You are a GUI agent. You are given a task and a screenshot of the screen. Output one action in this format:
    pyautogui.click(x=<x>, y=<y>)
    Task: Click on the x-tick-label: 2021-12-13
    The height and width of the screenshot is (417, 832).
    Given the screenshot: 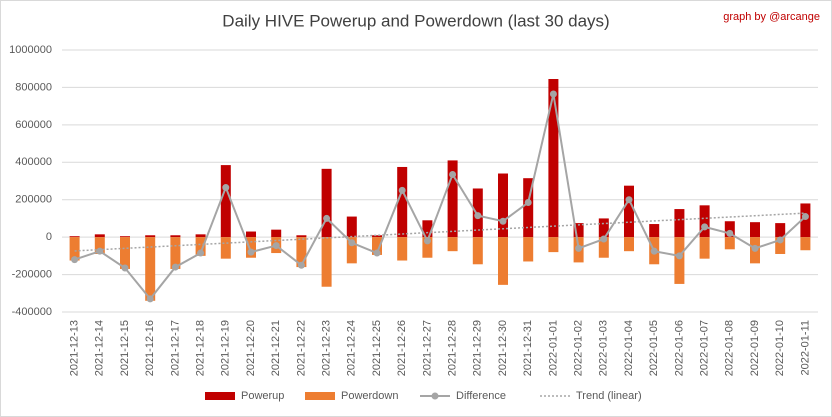 What is the action you would take?
    pyautogui.click(x=75, y=348)
    